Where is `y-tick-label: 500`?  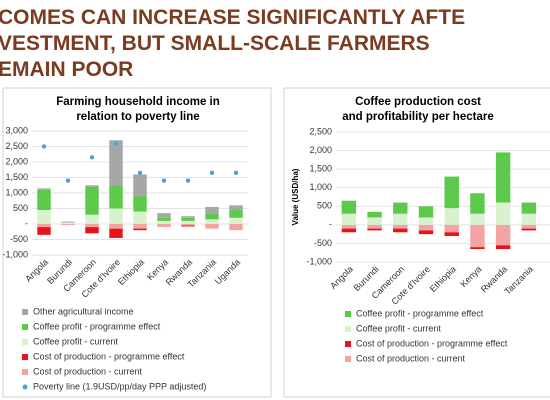 y-tick-label: 500 is located at coordinates (20, 208).